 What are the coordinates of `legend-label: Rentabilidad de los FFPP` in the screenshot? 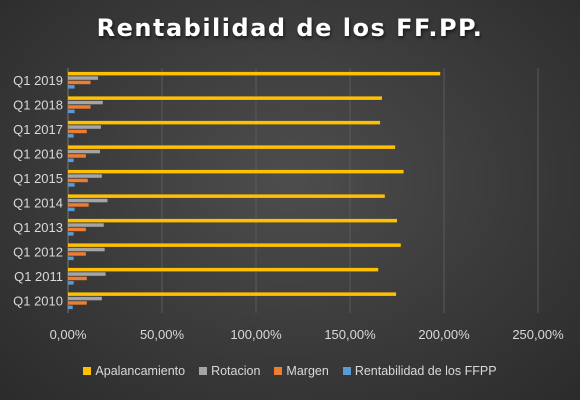 It's located at (425, 371).